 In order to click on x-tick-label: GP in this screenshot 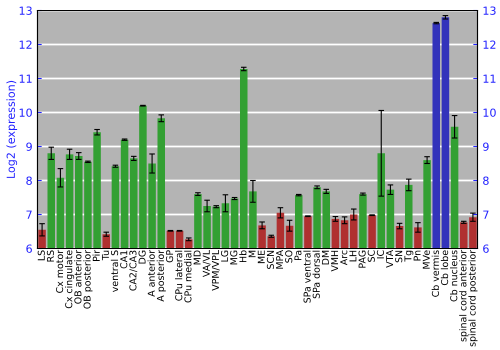, I will do `click(170, 256)`.